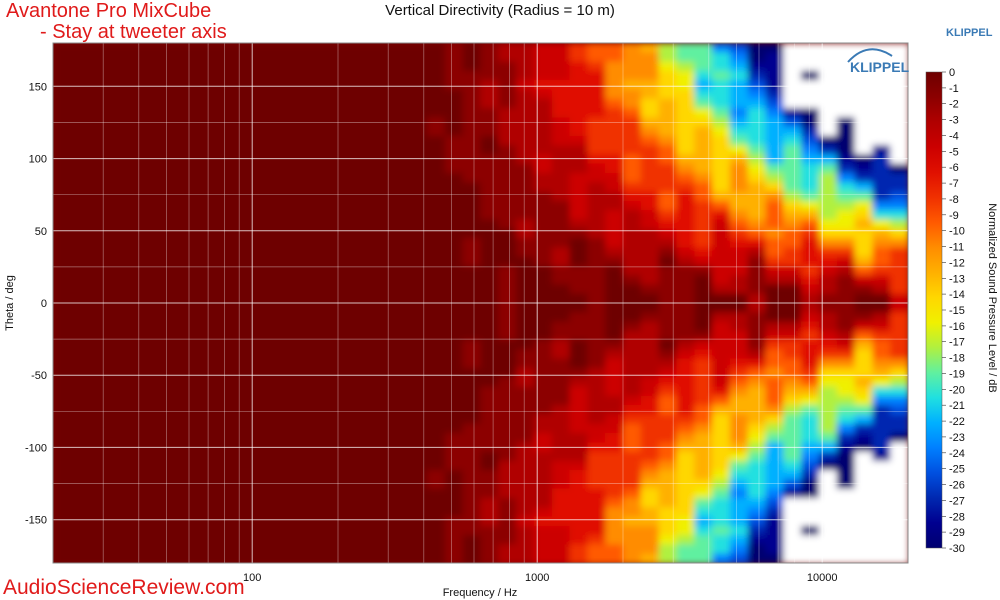 The image size is (1000, 600). What do you see at coordinates (870, 55) in the screenshot?
I see `klippel-logo-arc` at bounding box center [870, 55].